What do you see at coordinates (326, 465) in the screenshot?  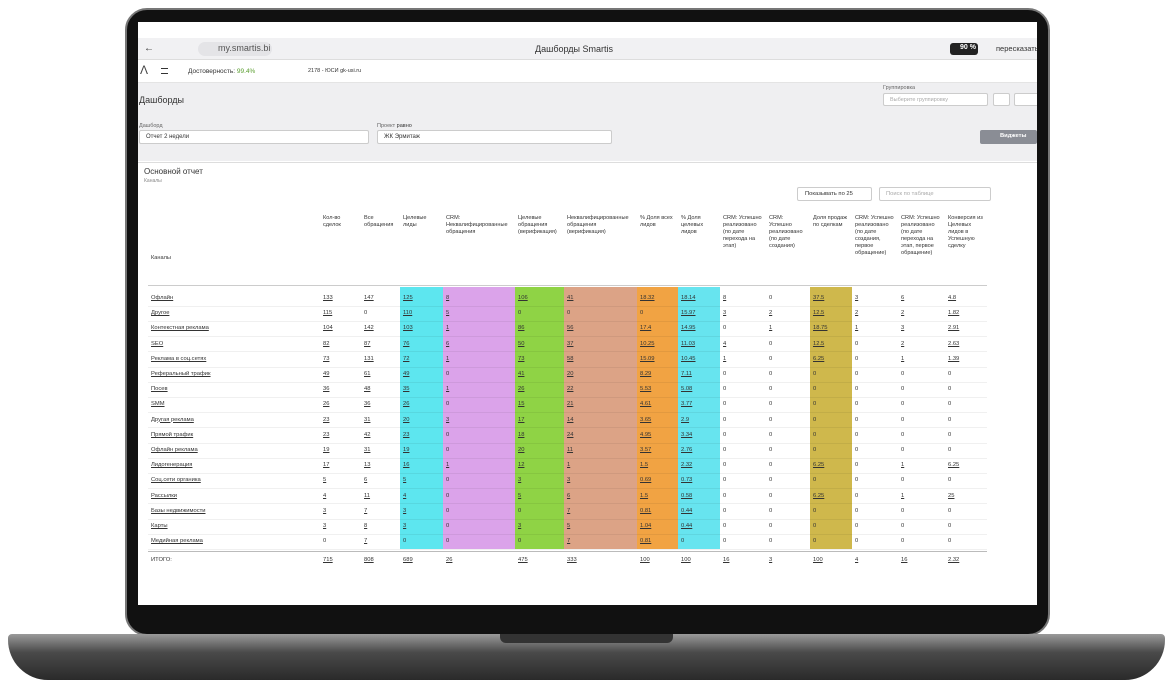 I see `cell: 17` at bounding box center [326, 465].